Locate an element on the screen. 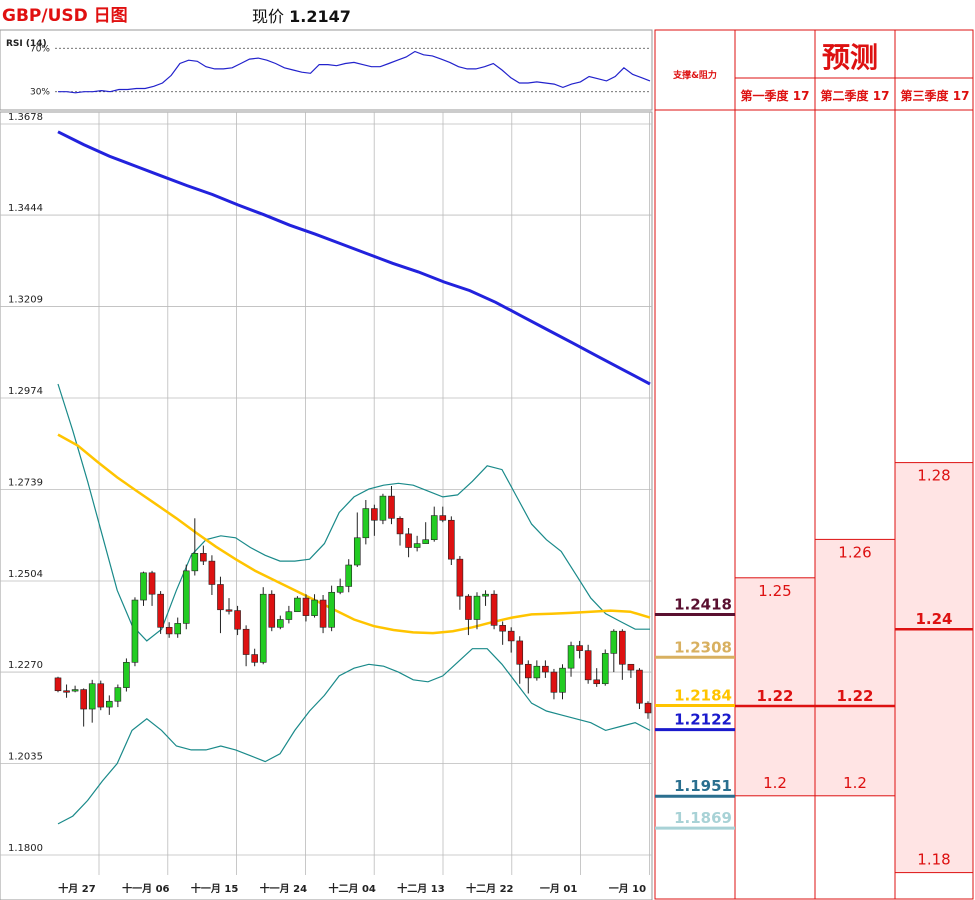 This screenshot has width=975, height=900. quarter-header: 第三季度 17 is located at coordinates (935, 95).